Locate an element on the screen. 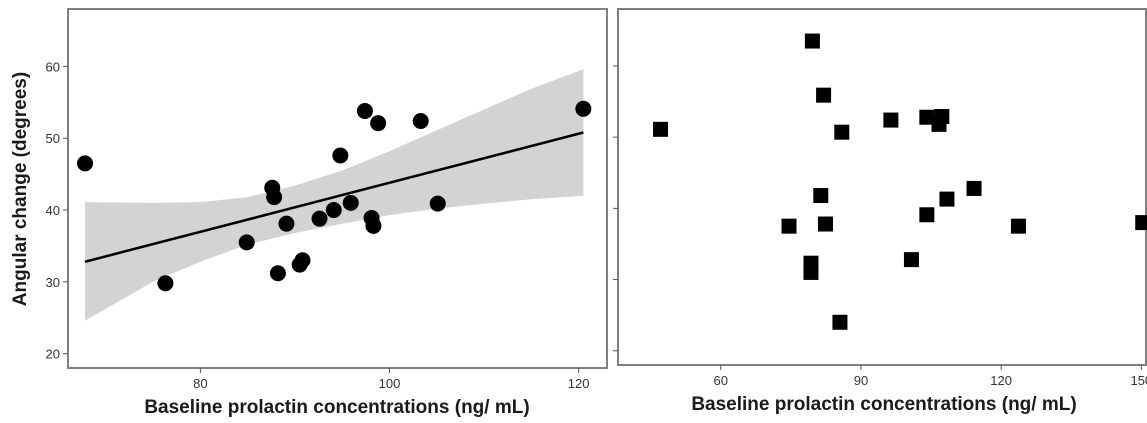 This screenshot has height=423, width=1147. left-x-ticks: 80 100 120 is located at coordinates (391, 379).